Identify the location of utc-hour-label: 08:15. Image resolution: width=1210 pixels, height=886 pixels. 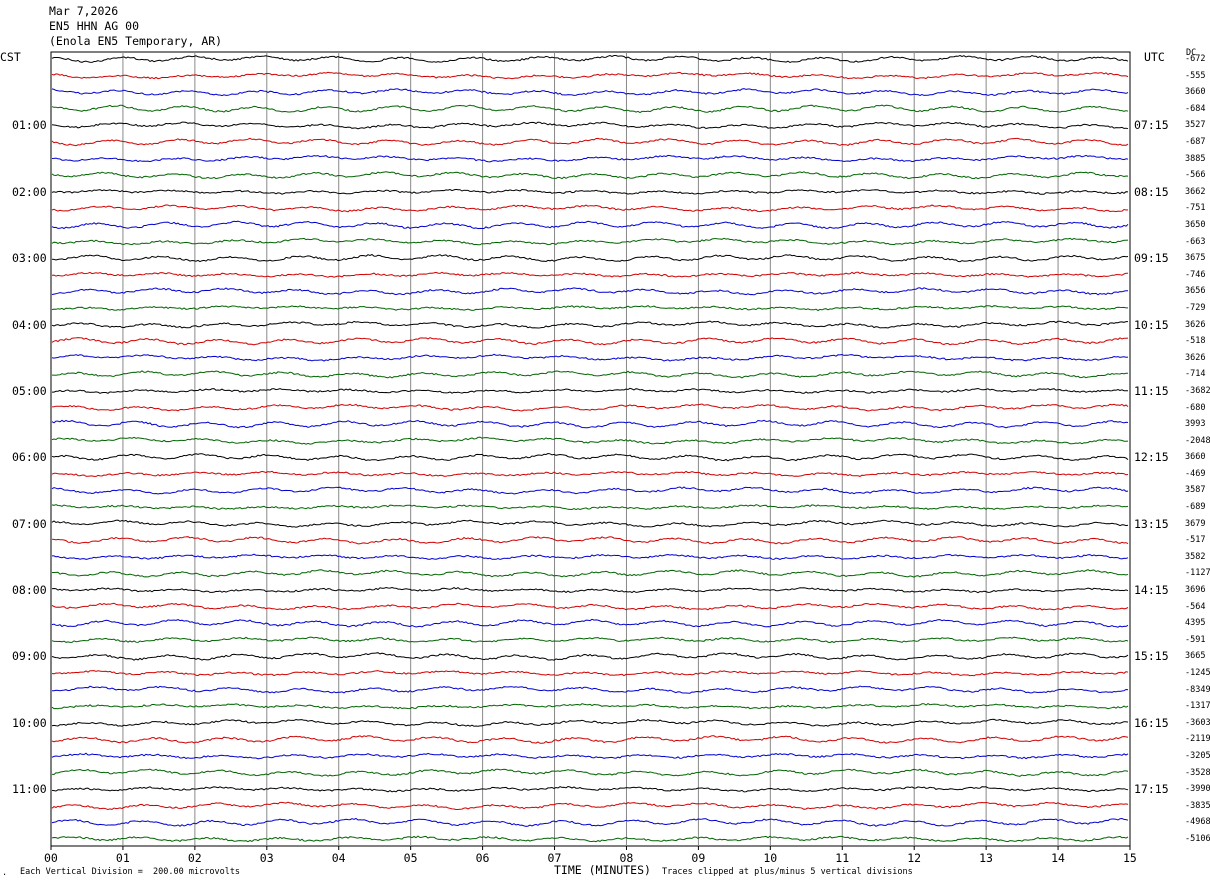
(1151, 191).